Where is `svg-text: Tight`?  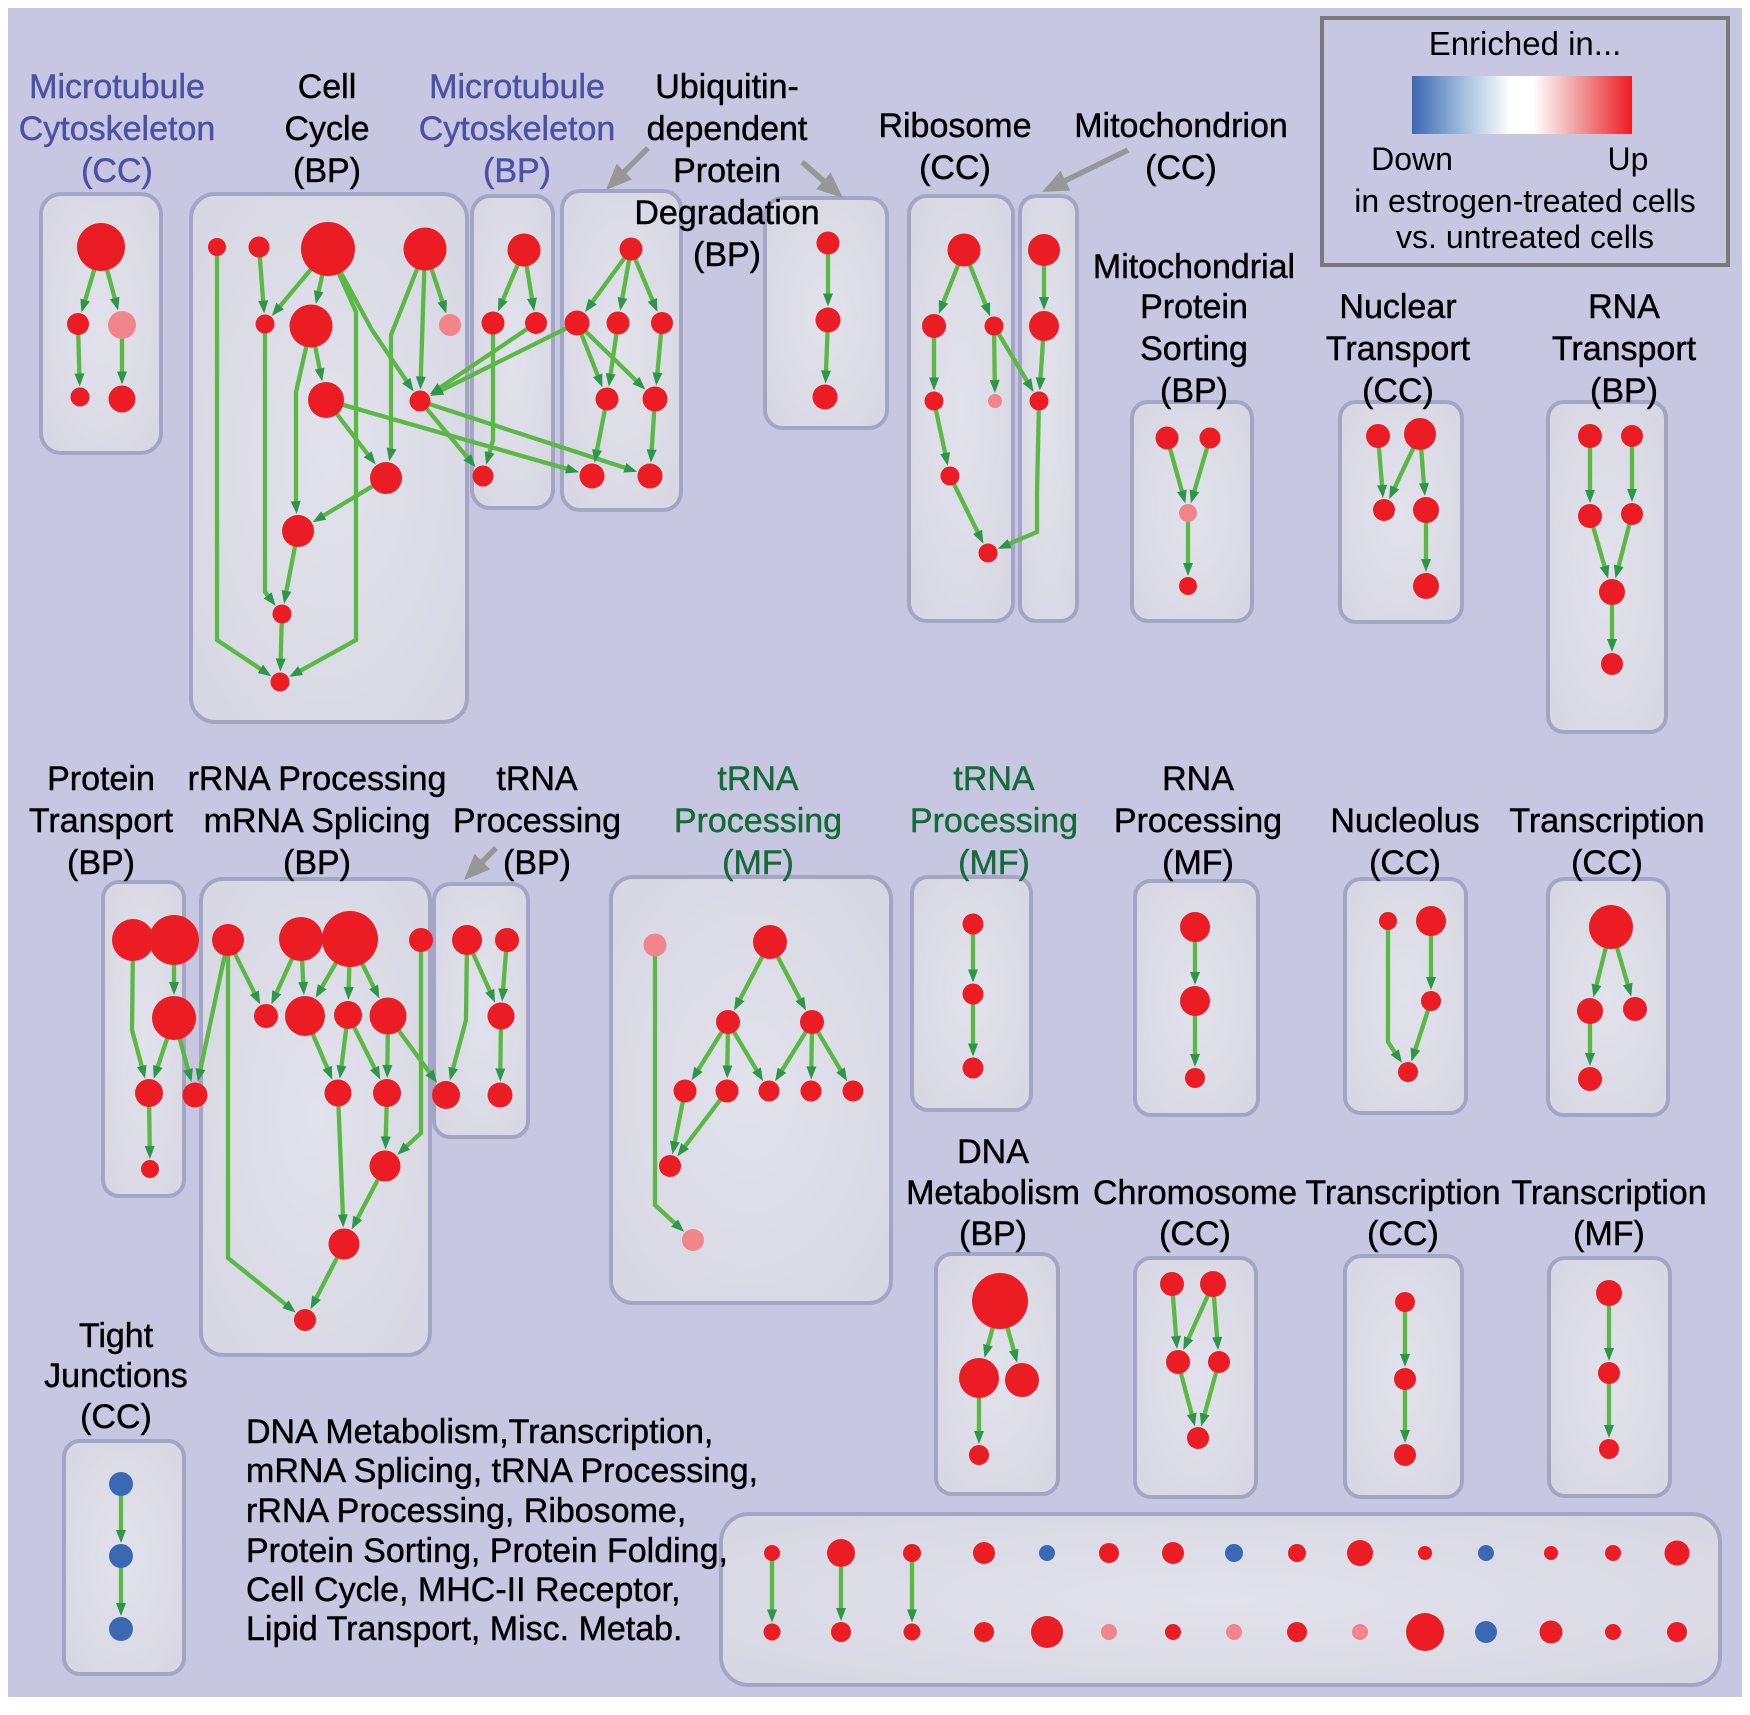
svg-text: Tight is located at coordinates (116, 1336).